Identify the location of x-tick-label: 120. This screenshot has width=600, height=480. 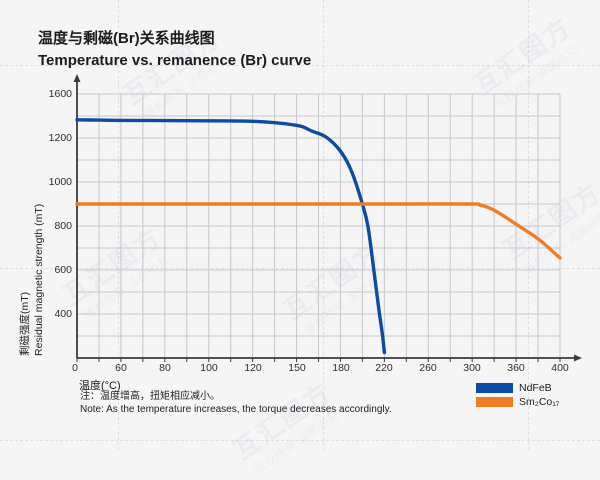
(253, 368).